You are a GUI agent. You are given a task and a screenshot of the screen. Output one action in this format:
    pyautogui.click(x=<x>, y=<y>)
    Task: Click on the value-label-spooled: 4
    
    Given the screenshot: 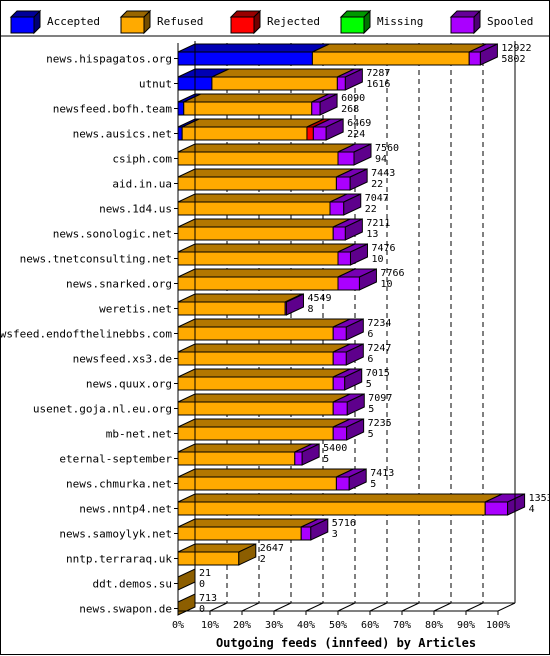 What is the action you would take?
    pyautogui.click(x=532, y=509)
    